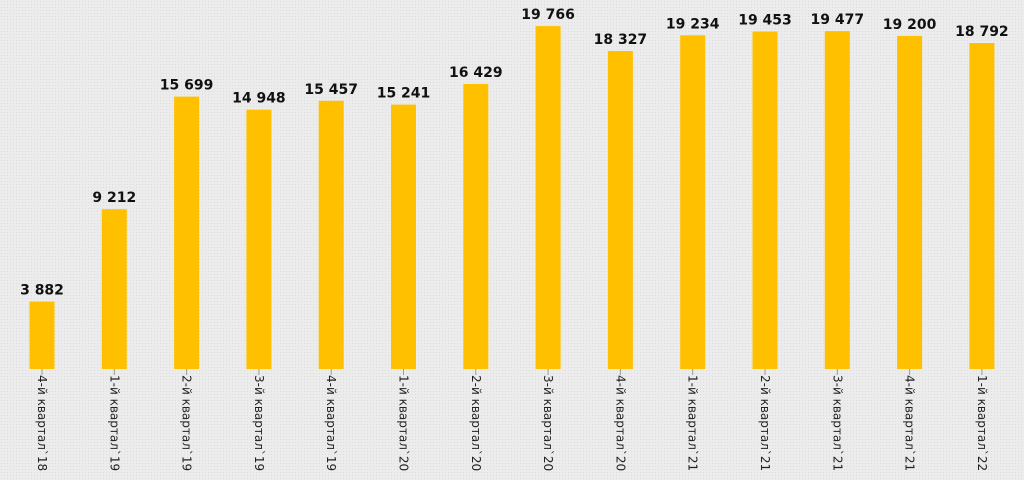 The width and height of the screenshot is (1024, 480). What do you see at coordinates (512, 372) in the screenshot?
I see `x-ticks-group` at bounding box center [512, 372].